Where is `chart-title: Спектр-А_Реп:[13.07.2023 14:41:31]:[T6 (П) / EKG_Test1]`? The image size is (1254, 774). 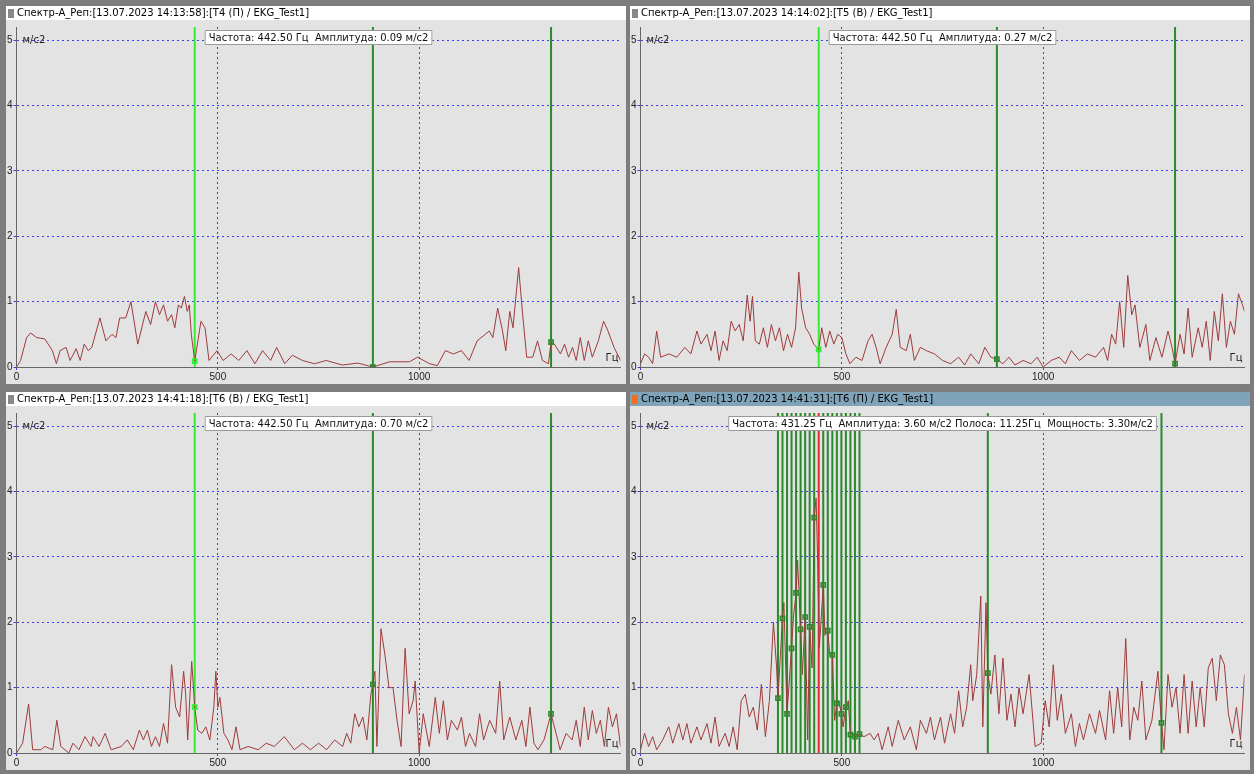
chart-title: Спектр-А_Реп:[13.07.2023 14:41:31]:[T6 (П) / EKG_Test1] is located at coordinates (787, 399).